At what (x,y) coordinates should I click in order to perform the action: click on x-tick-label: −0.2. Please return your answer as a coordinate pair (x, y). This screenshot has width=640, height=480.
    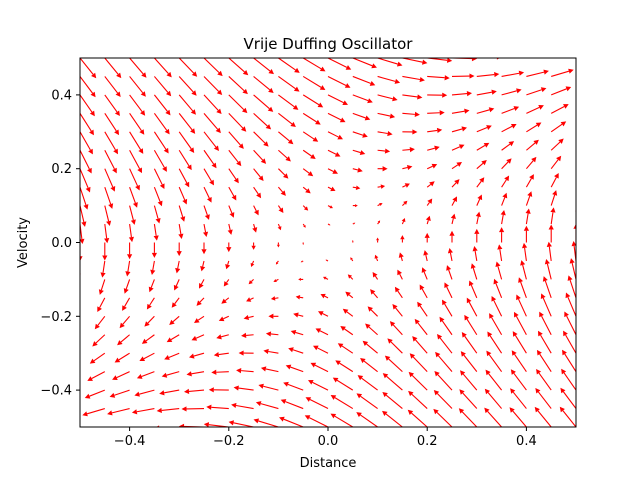
    Looking at the image, I should click on (229, 441).